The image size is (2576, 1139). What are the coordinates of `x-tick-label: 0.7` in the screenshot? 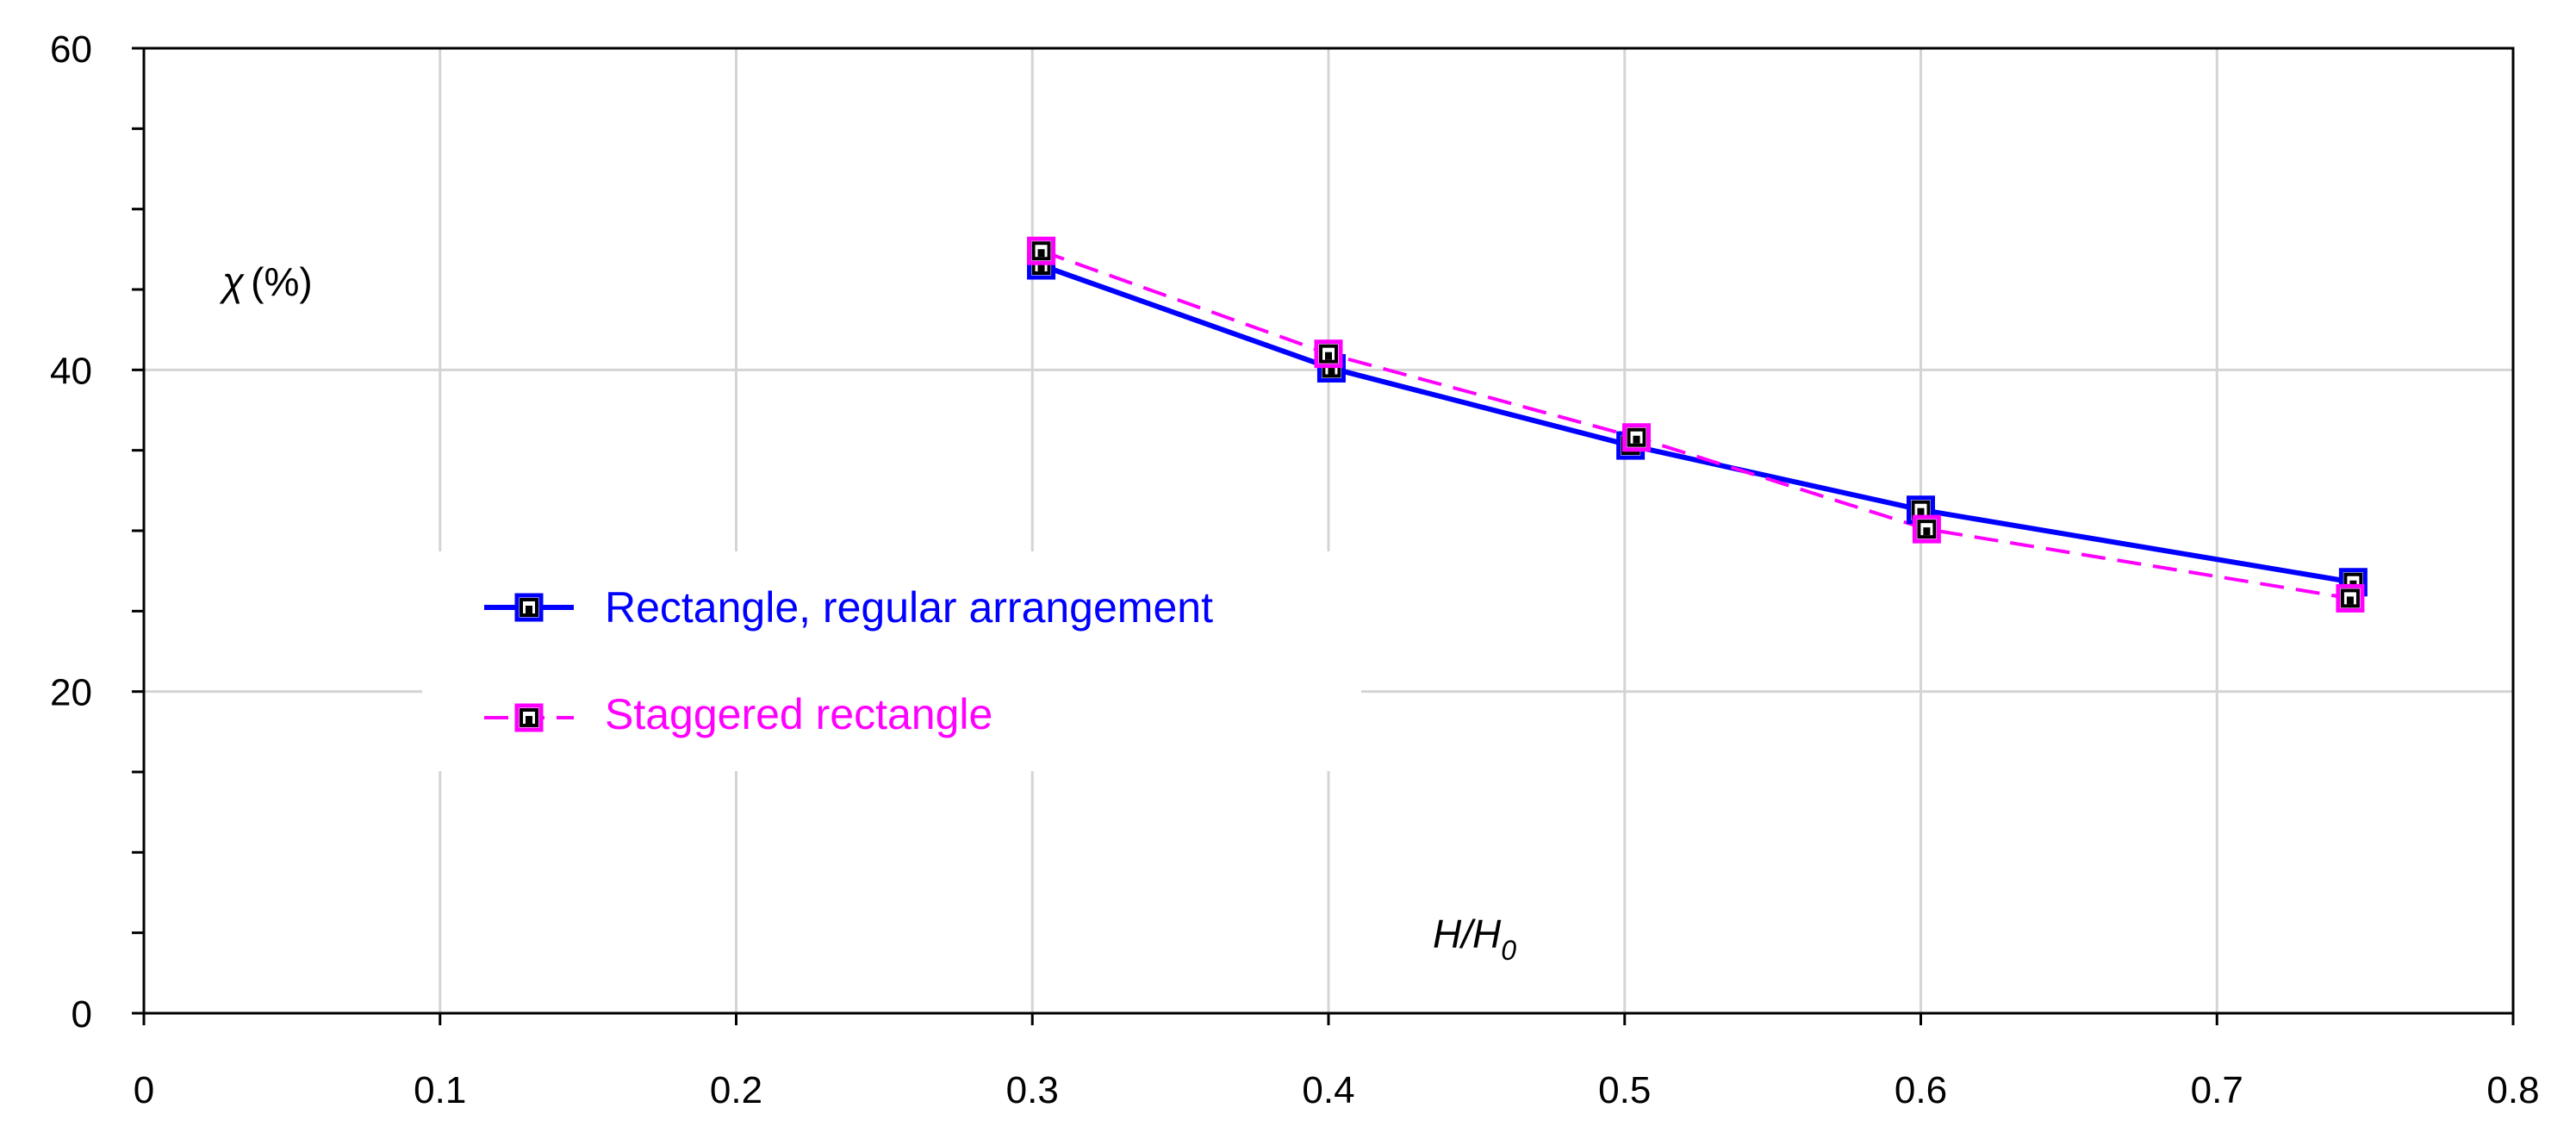 It's located at (2217, 1090).